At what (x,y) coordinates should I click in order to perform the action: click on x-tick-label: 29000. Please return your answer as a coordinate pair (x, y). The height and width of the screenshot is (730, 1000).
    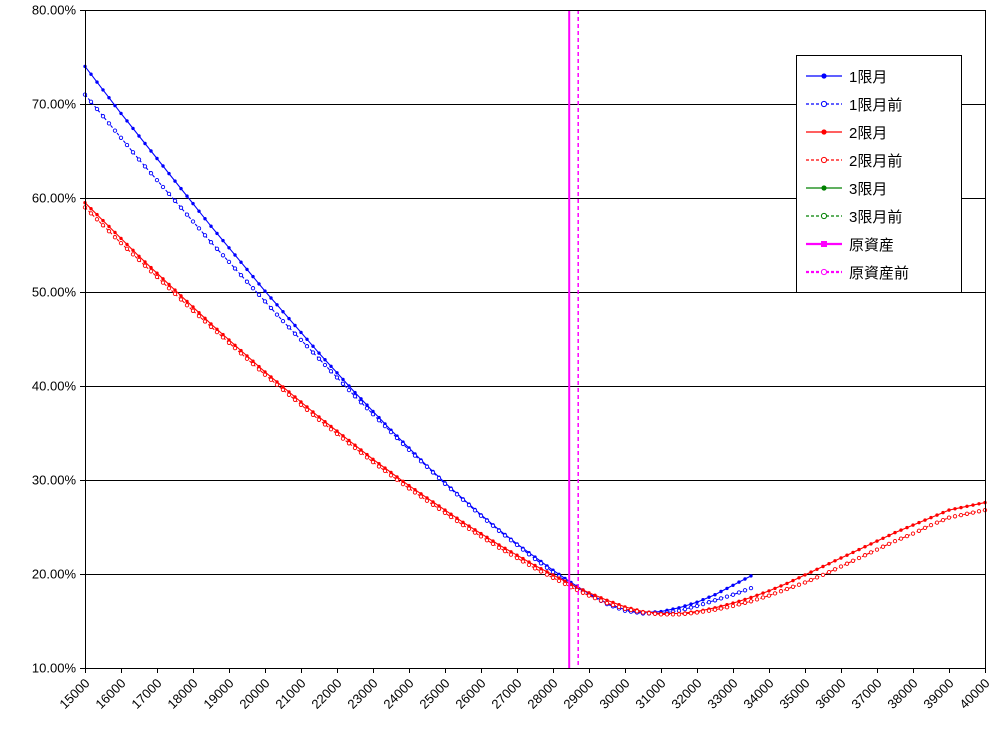
    Looking at the image, I should click on (578, 694).